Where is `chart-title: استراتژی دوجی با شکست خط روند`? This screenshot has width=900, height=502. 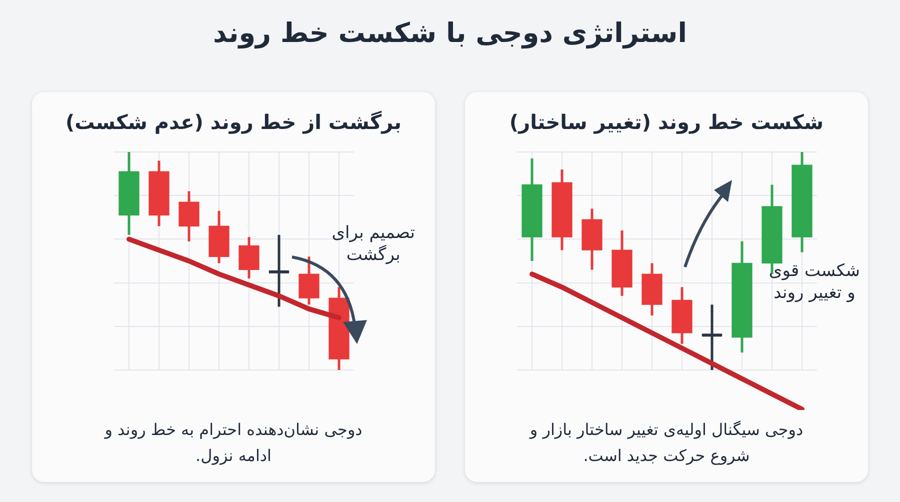
chart-title: استراتژی دوجی با شکست خط روند is located at coordinates (450, 33).